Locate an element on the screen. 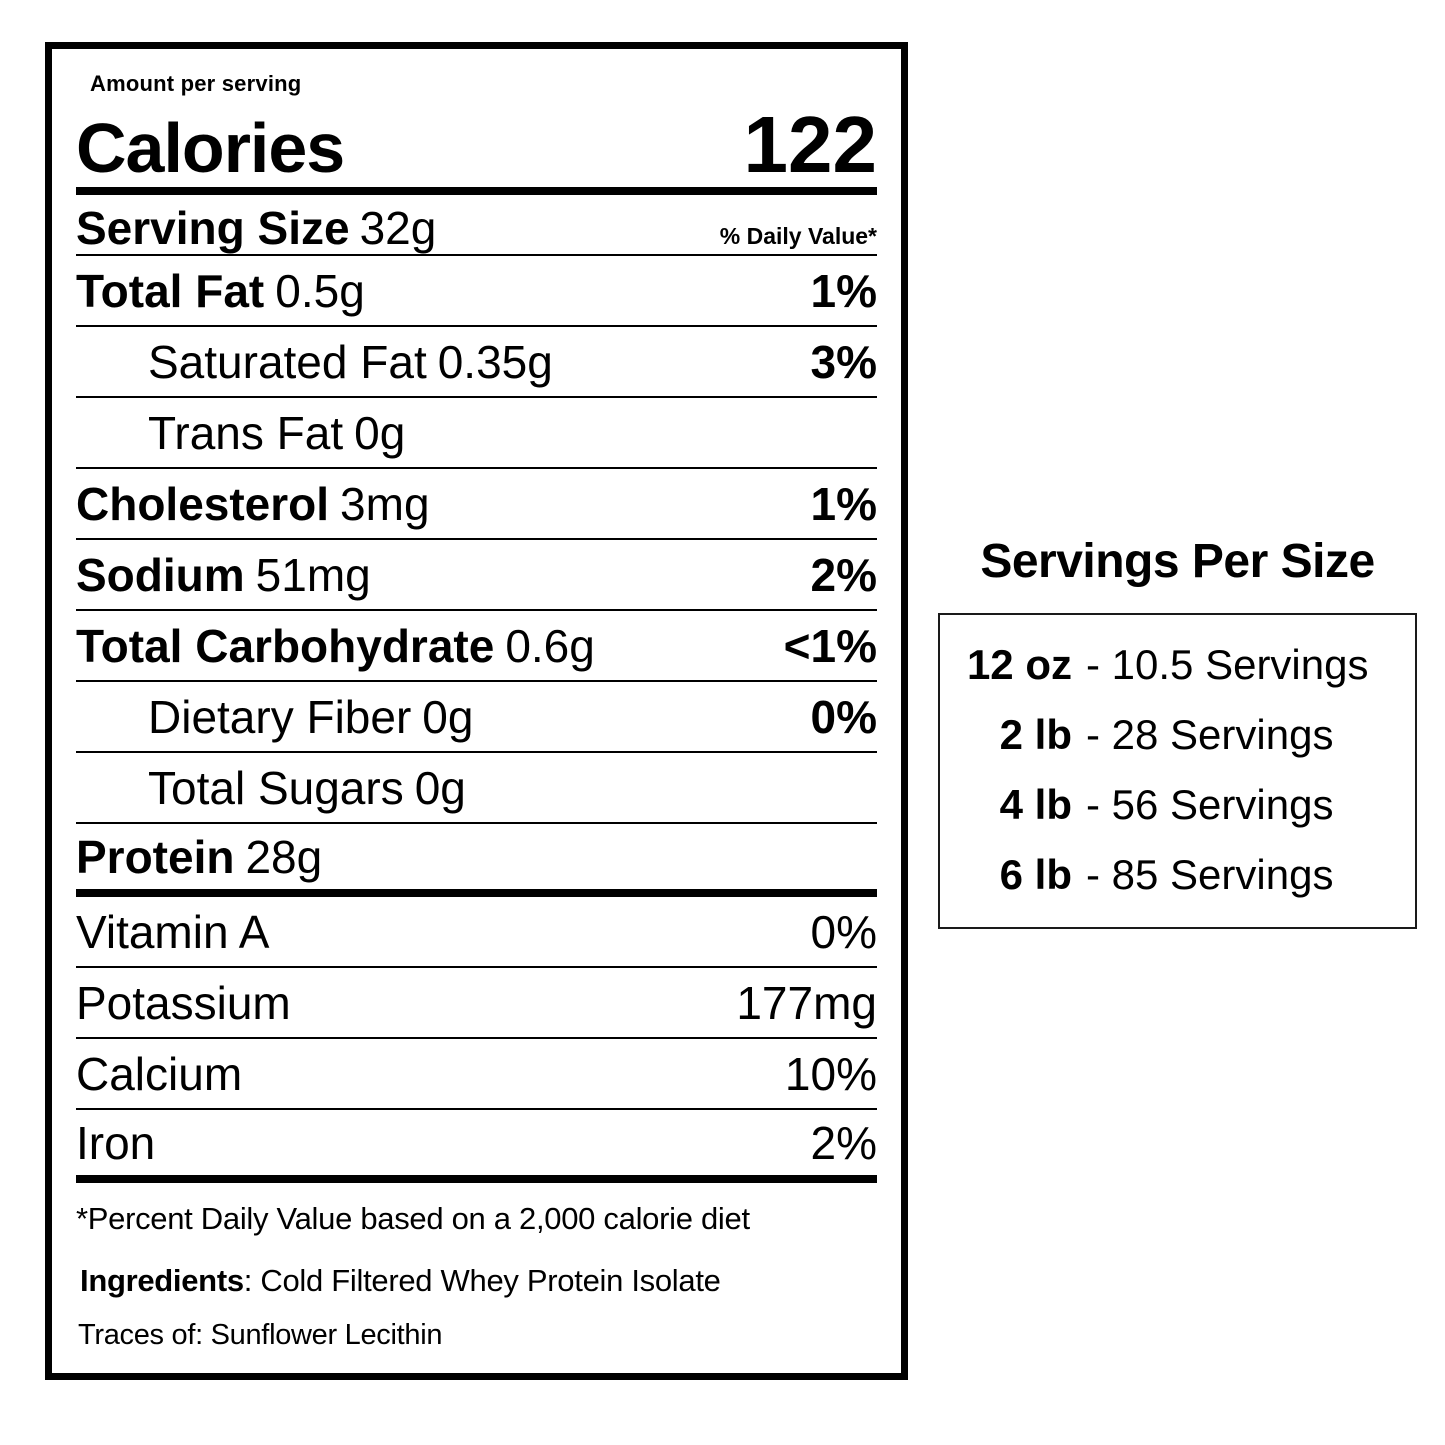  nutrient-row-total-sugars: Total Sugars 0g is located at coordinates (476, 788).